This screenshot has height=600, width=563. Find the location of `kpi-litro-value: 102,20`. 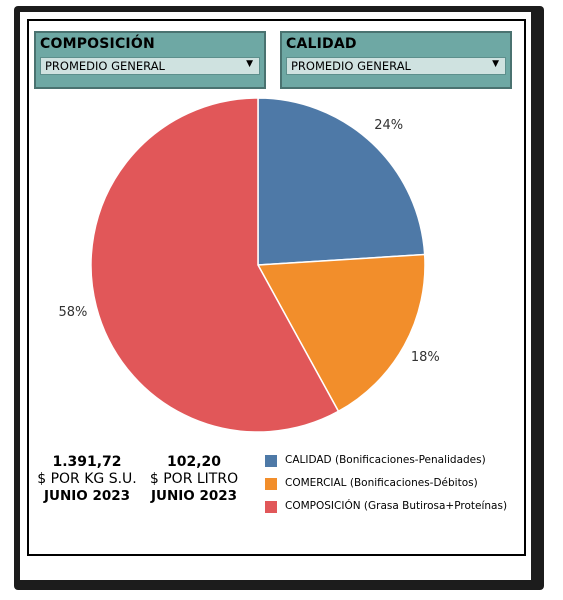

kpi-litro-value: 102,20 is located at coordinates (194, 462).